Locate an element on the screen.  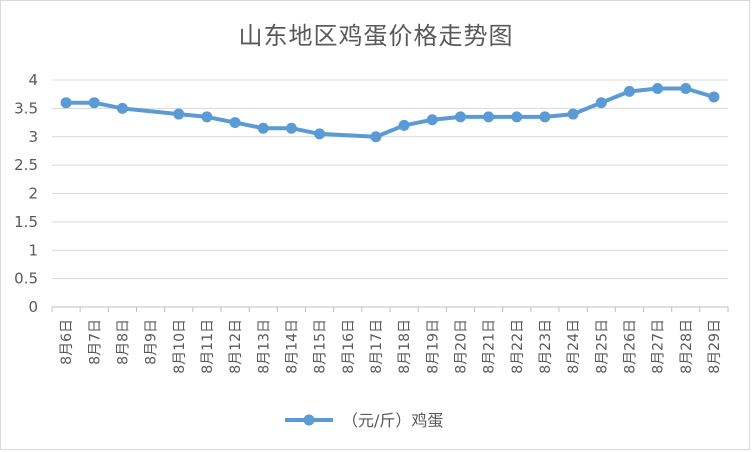
y-tick-label: 4 is located at coordinates (33, 80).